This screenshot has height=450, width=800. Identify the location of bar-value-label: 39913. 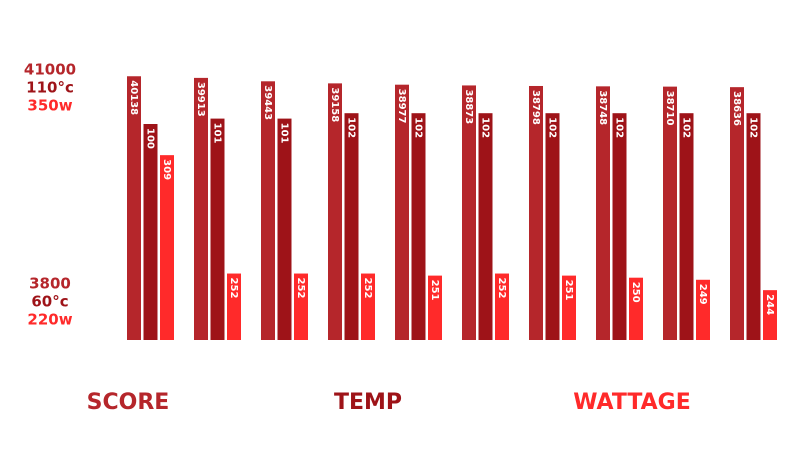
(200, 99).